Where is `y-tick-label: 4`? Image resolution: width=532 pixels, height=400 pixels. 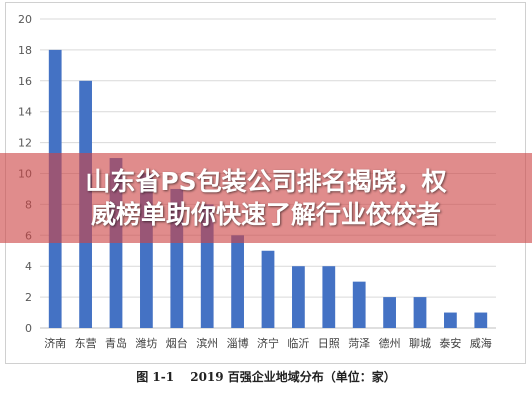
y-tick-label: 4 is located at coordinates (28, 266).